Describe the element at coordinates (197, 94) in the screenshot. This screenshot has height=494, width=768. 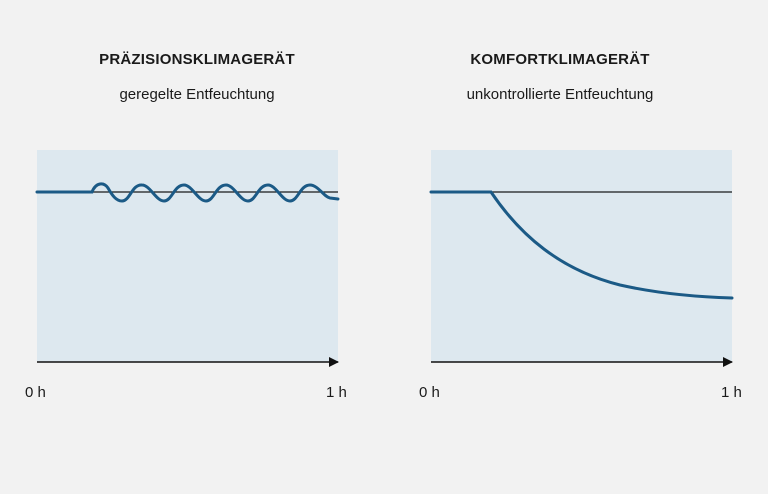
I see `left-panel-subtitle: geregelte Entfeuchtung` at that location.